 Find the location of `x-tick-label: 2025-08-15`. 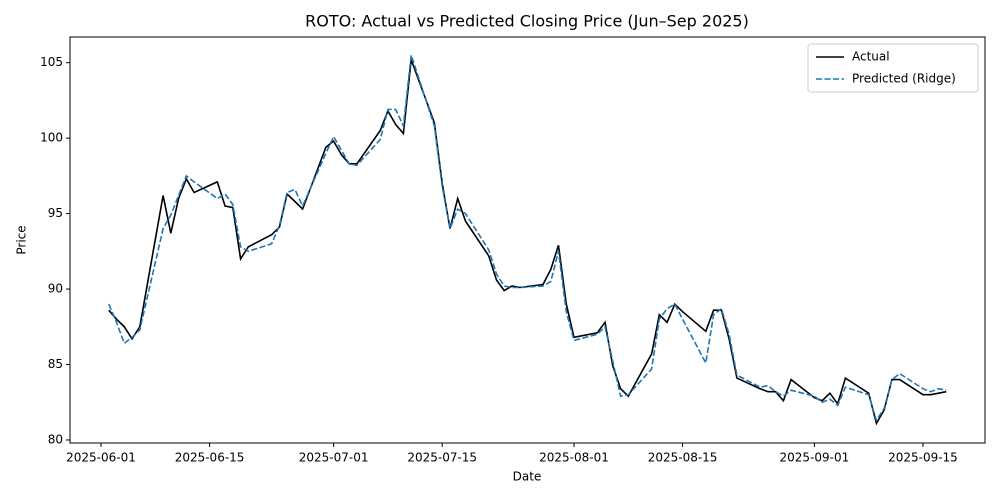

x-tick-label: 2025-08-15 is located at coordinates (683, 458).